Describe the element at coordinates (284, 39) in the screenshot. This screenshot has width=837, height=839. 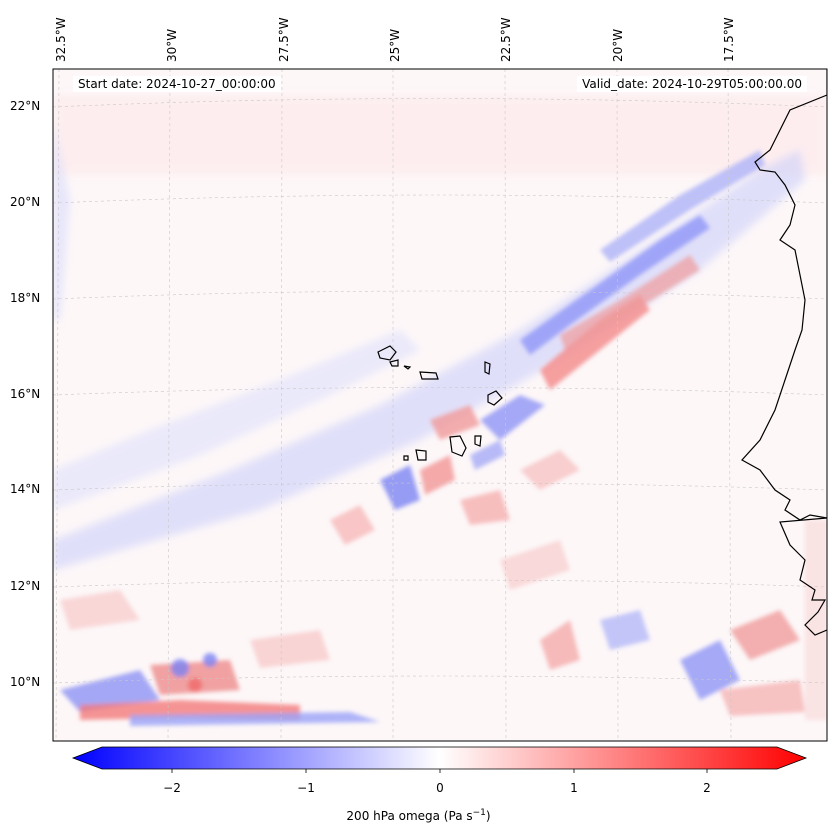
I see `lon-label-27-5w: 27.5°W` at that location.